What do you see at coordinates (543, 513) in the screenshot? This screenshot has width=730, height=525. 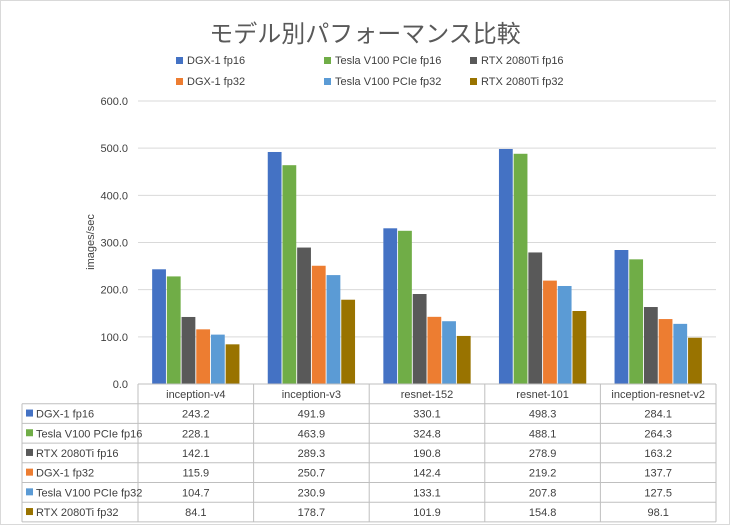 I see `data-label: 154.8` at bounding box center [543, 513].